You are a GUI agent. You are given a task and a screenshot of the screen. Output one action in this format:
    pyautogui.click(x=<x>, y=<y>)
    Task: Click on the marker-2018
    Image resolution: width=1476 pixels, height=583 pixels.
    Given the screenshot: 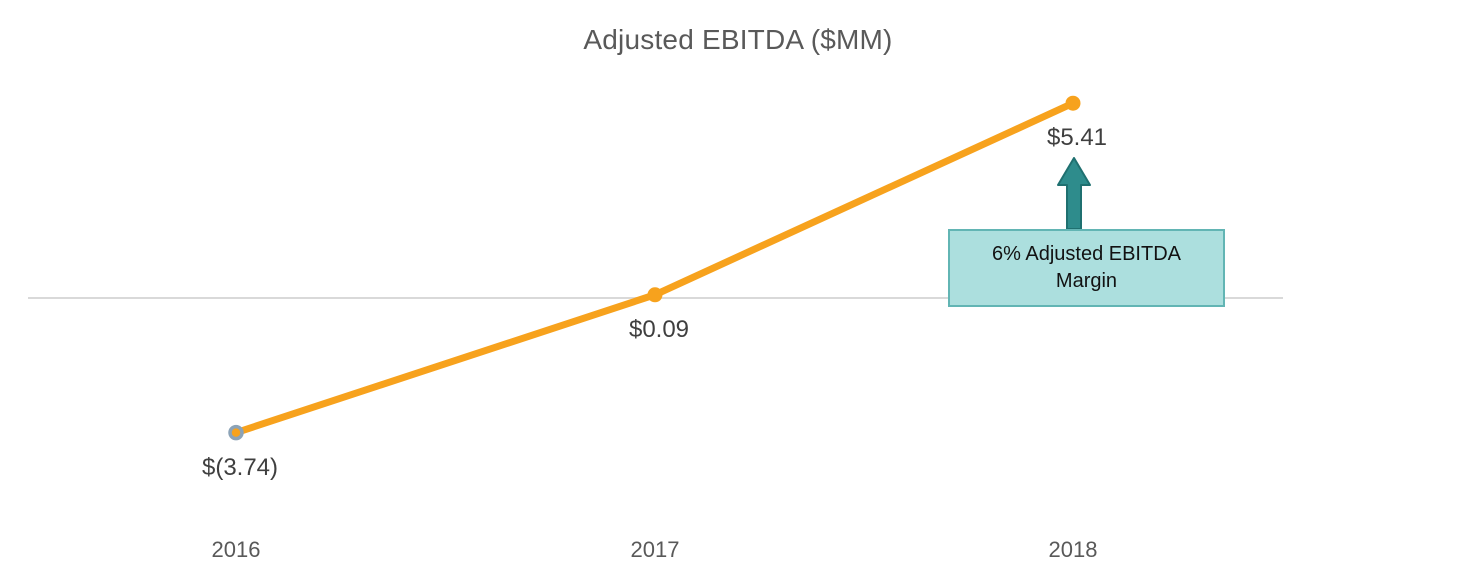 What is the action you would take?
    pyautogui.click(x=1073, y=103)
    